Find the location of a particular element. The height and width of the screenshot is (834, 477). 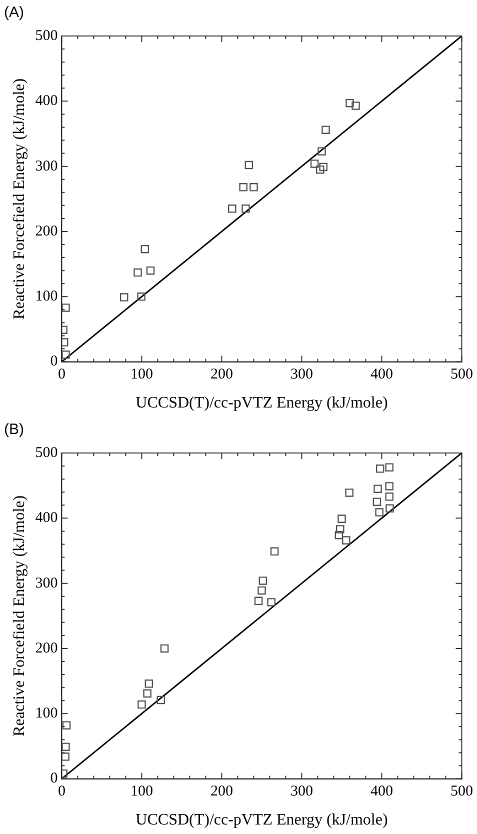

chart-title: (A) is located at coordinates (14, 13).